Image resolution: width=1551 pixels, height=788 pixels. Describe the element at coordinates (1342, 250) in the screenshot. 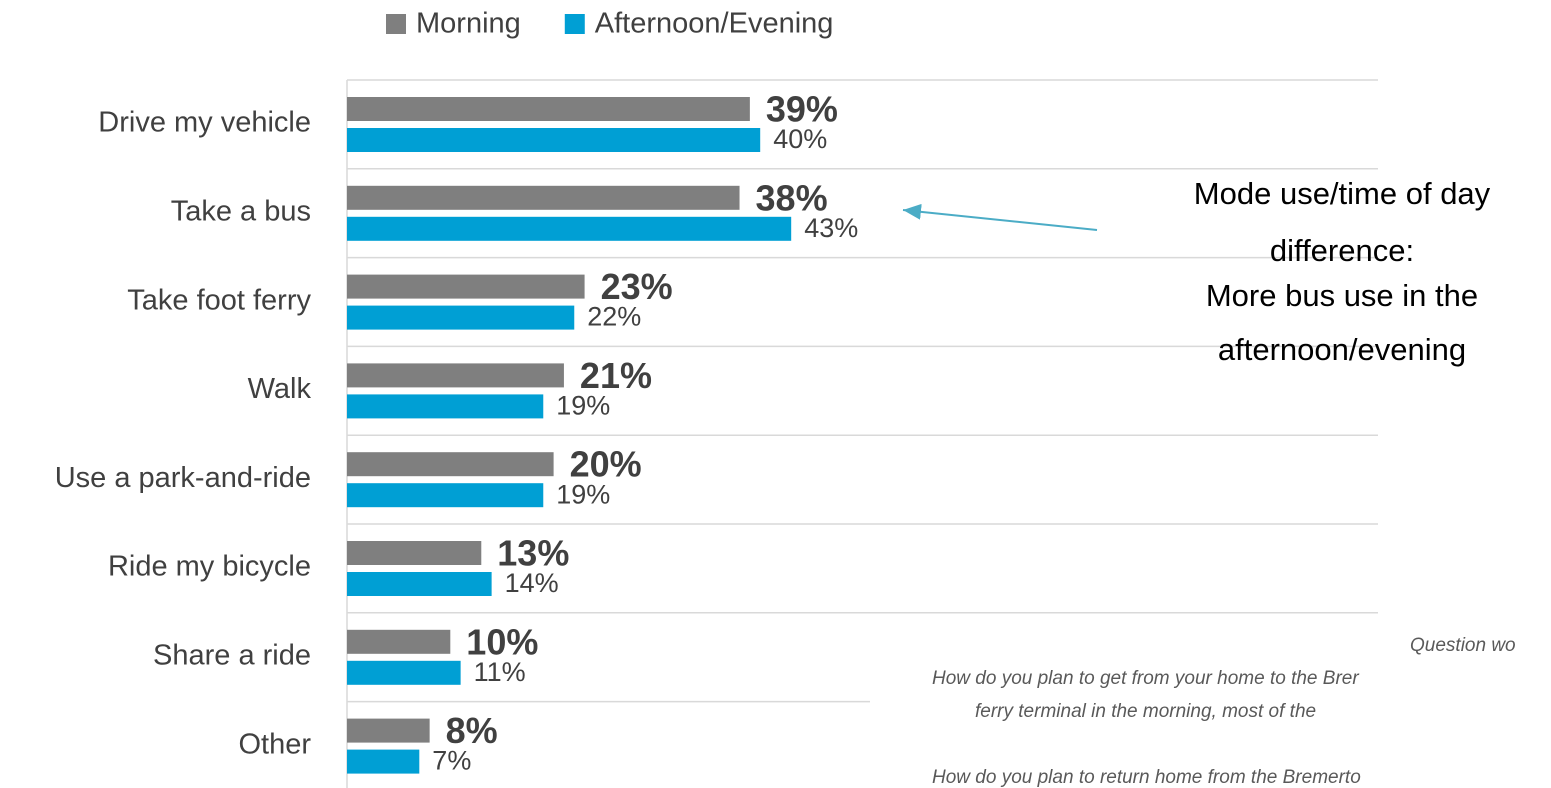

I see `annotation: difference:` at that location.